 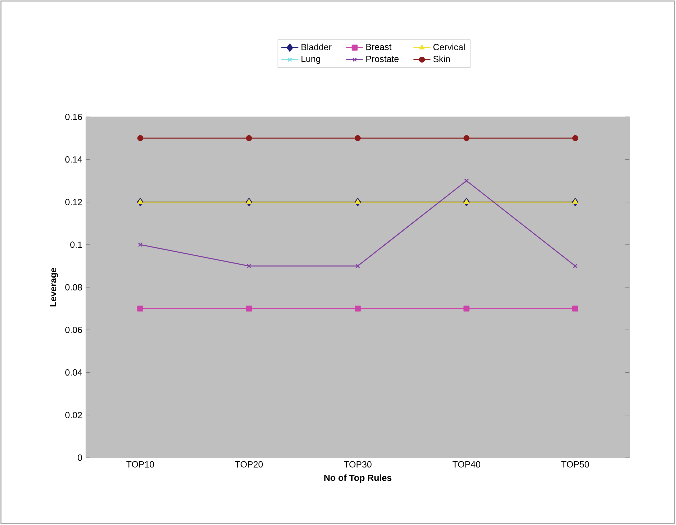 I want to click on legend-label: Lung, so click(x=311, y=60).